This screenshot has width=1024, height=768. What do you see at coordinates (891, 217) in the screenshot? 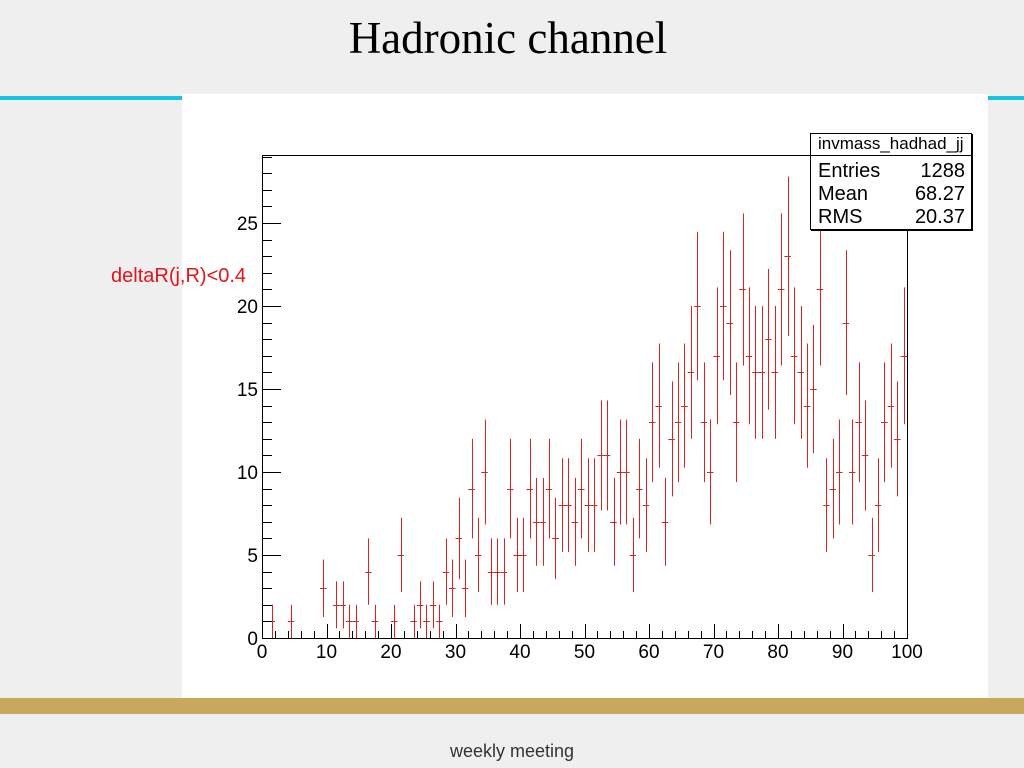
I see `stats-row-rms: RMS 20.37` at bounding box center [891, 217].